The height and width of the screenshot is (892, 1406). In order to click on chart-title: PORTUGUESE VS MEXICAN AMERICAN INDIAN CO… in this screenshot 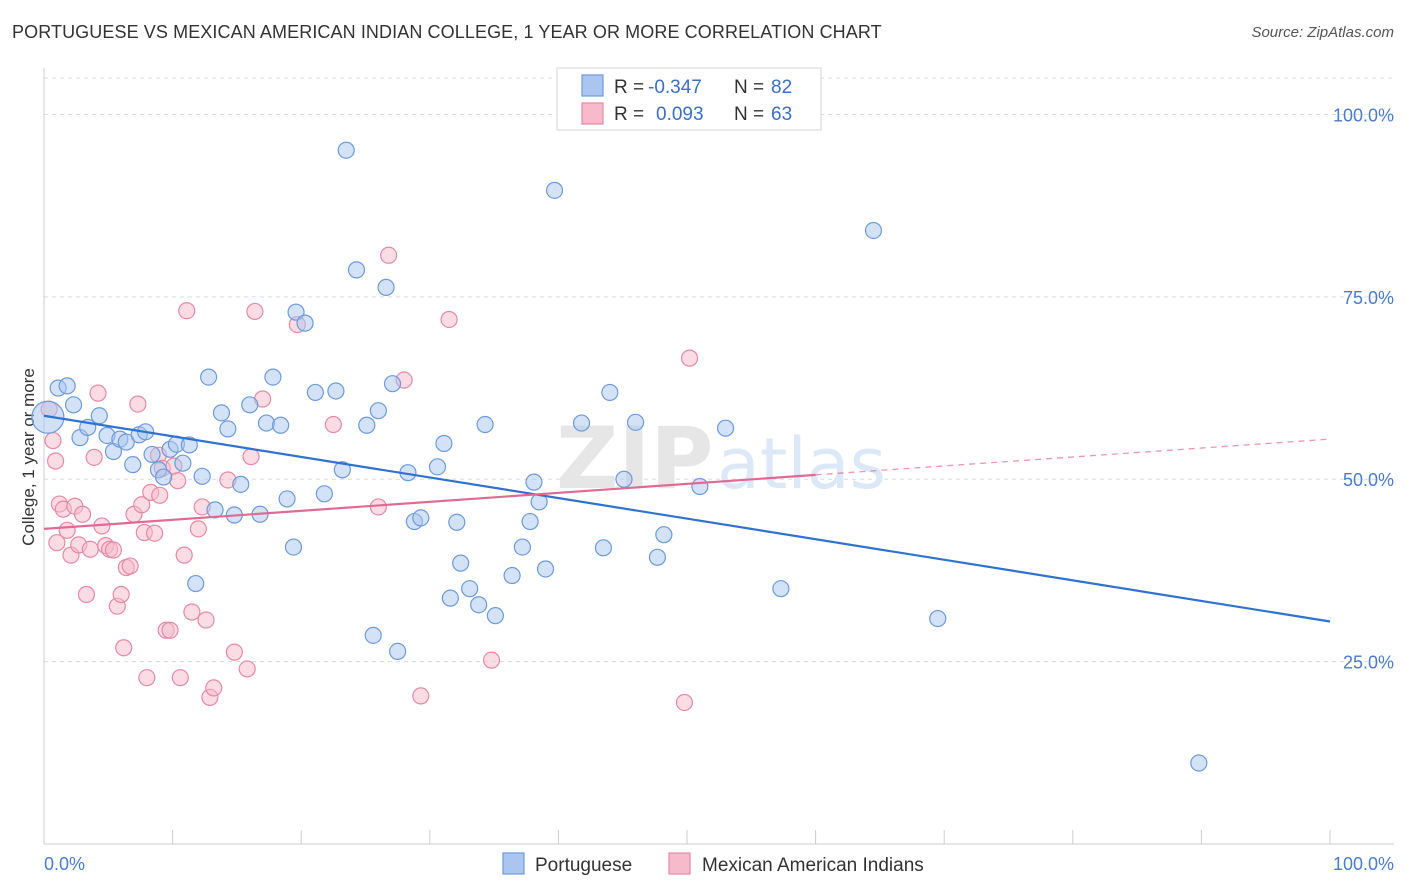, I will do `click(447, 32)`.